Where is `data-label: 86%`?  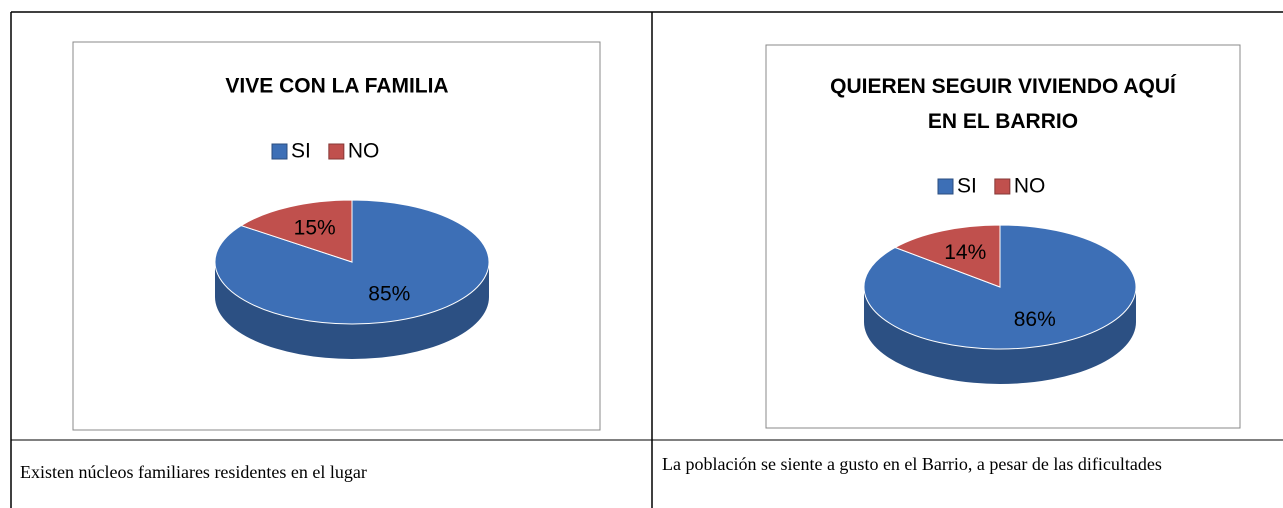 data-label: 86% is located at coordinates (1035, 319).